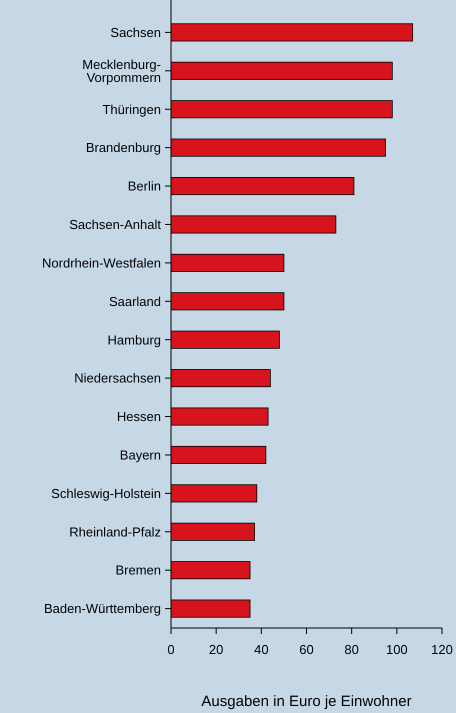 Image resolution: width=456 pixels, height=713 pixels. What do you see at coordinates (397, 649) in the screenshot?
I see `x-tick-label: 100` at bounding box center [397, 649].